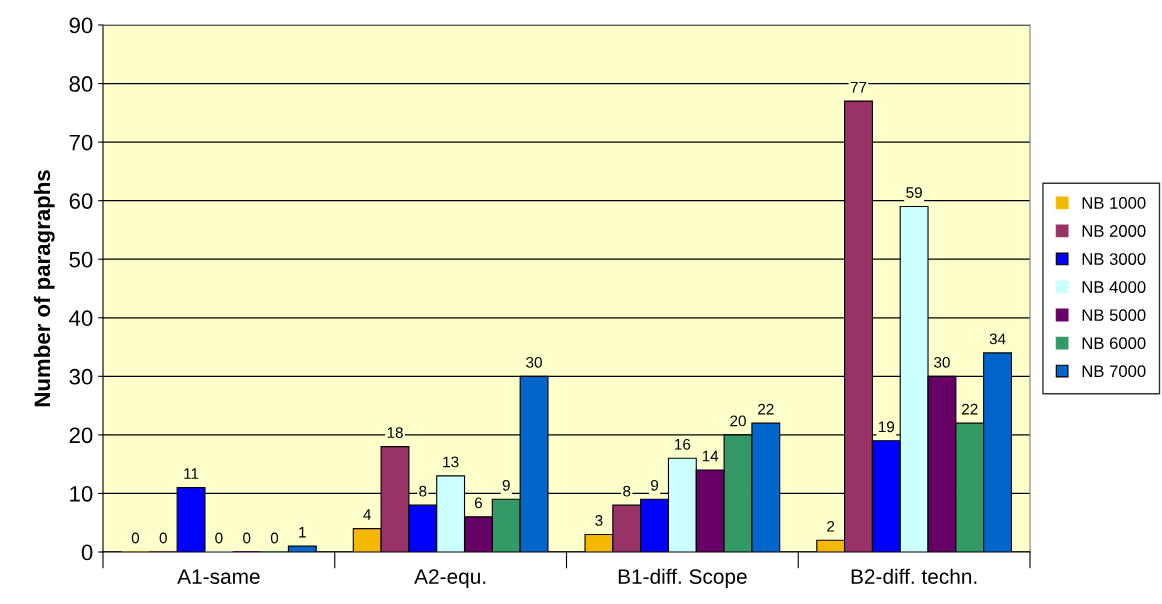  I want to click on legend-label: NB 2000, so click(1114, 231).